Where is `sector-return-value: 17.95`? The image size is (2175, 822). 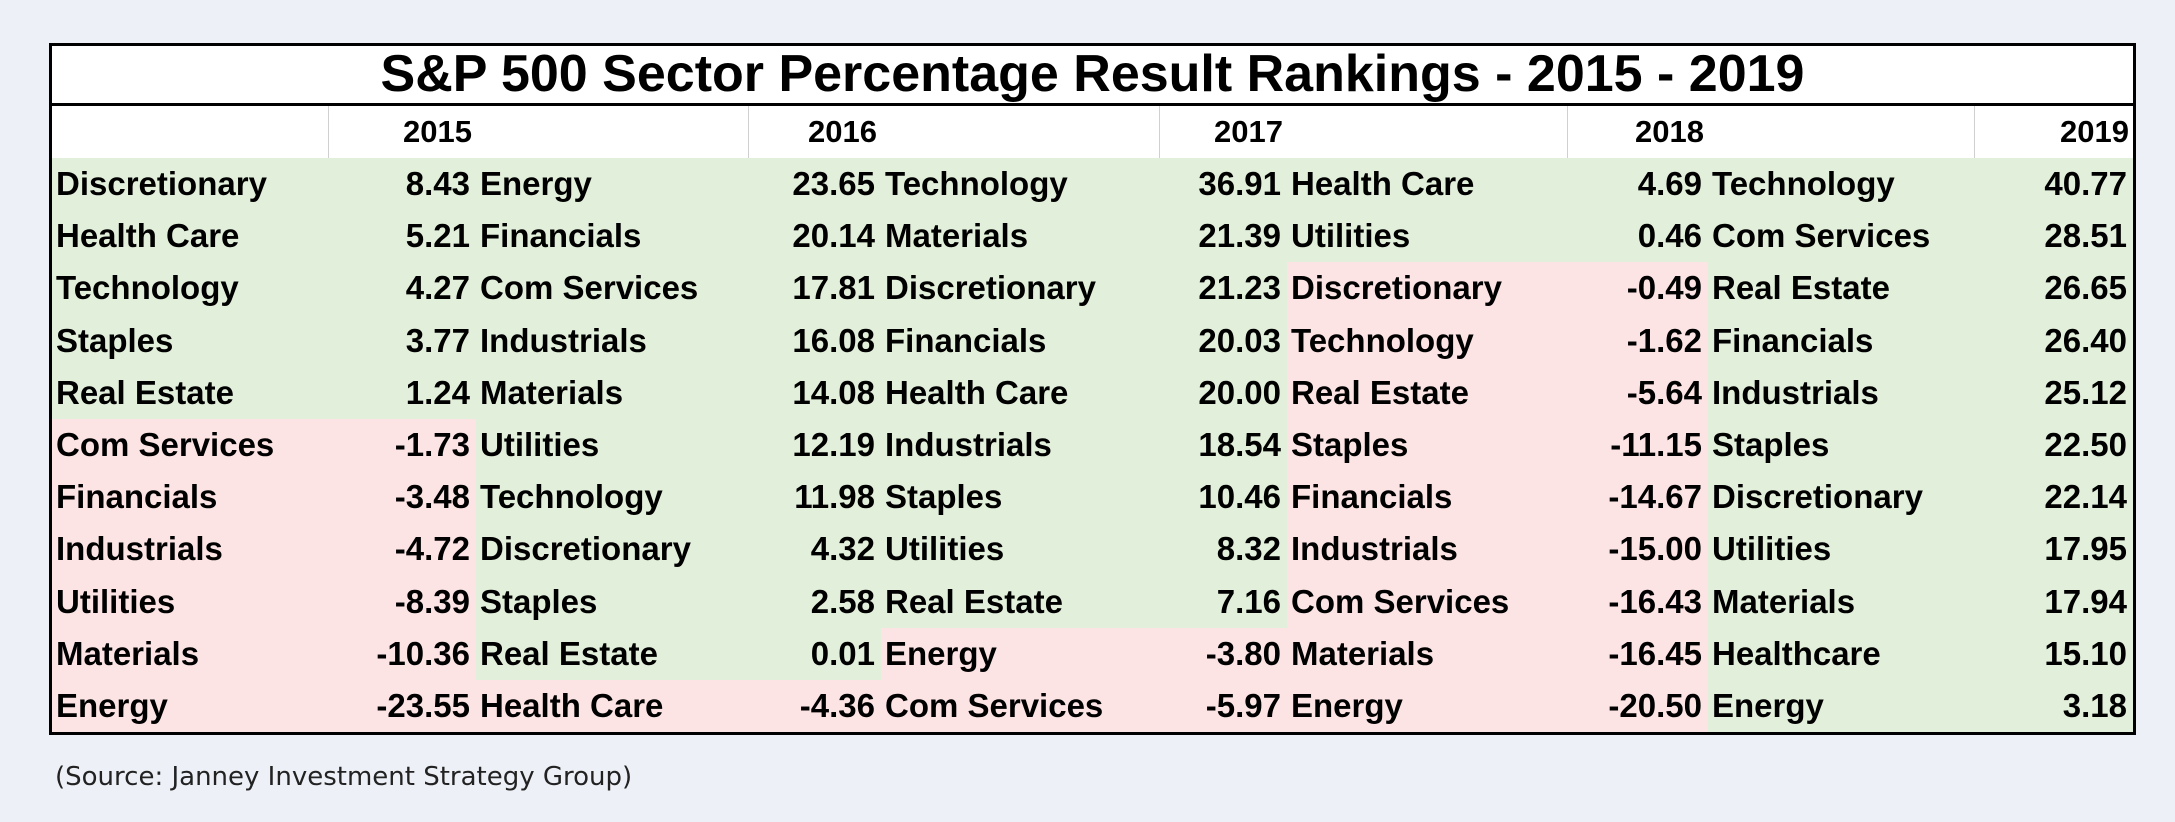 sector-return-value: 17.95 is located at coordinates (2053, 549).